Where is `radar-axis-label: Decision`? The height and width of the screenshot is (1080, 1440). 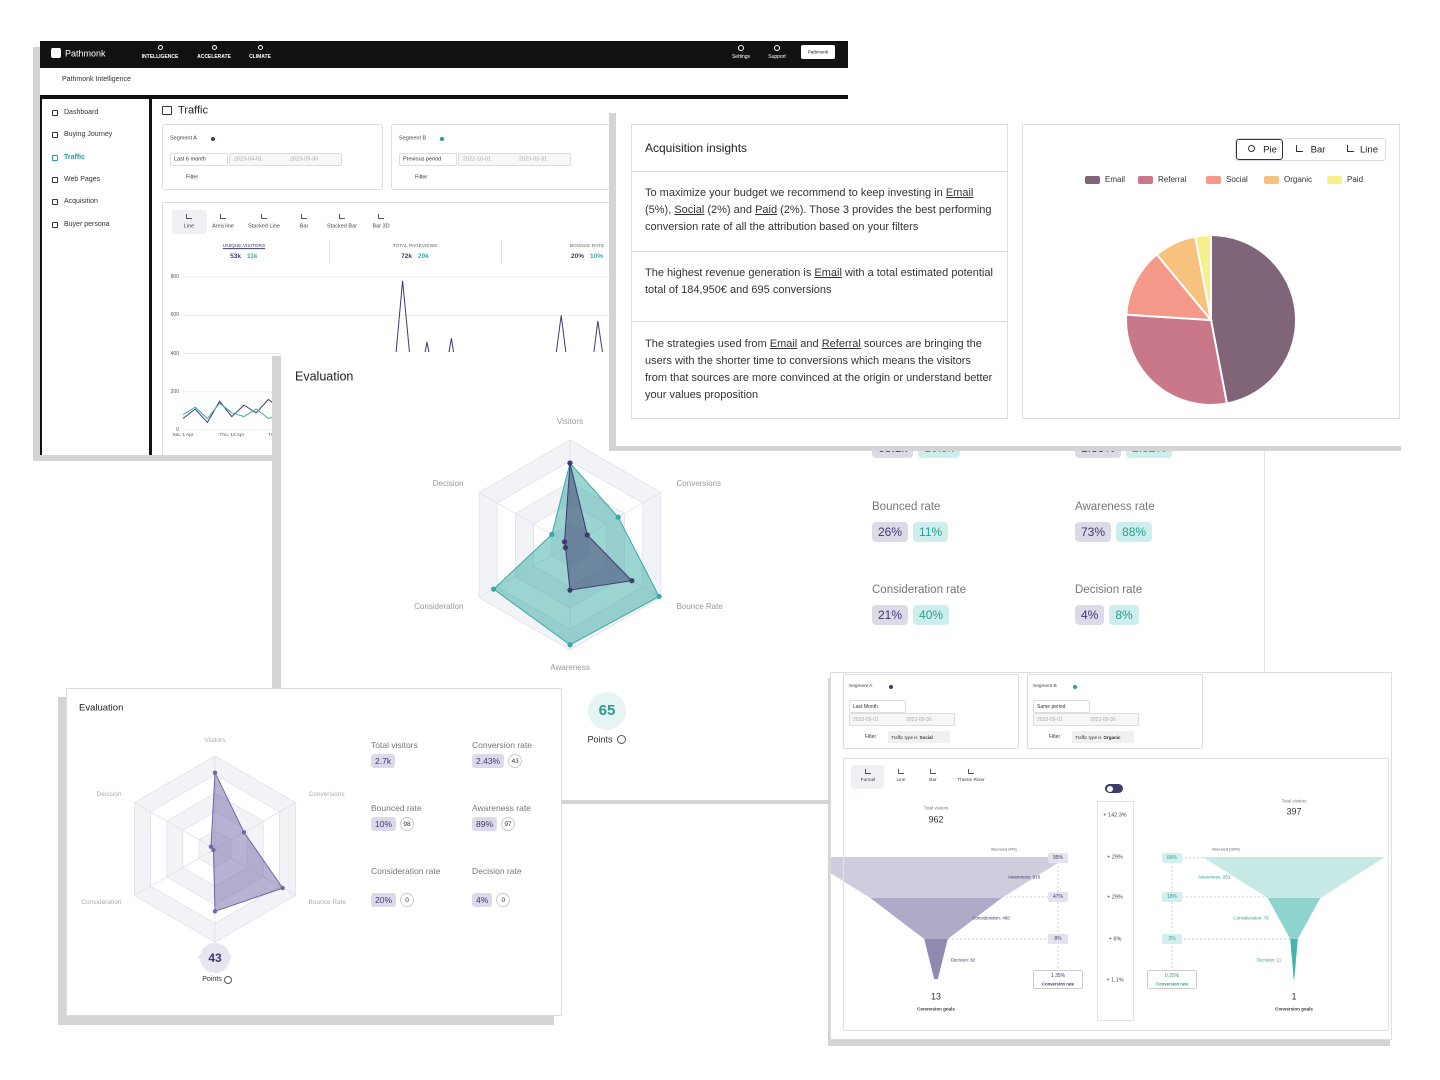 radar-axis-label: Decision is located at coordinates (109, 795).